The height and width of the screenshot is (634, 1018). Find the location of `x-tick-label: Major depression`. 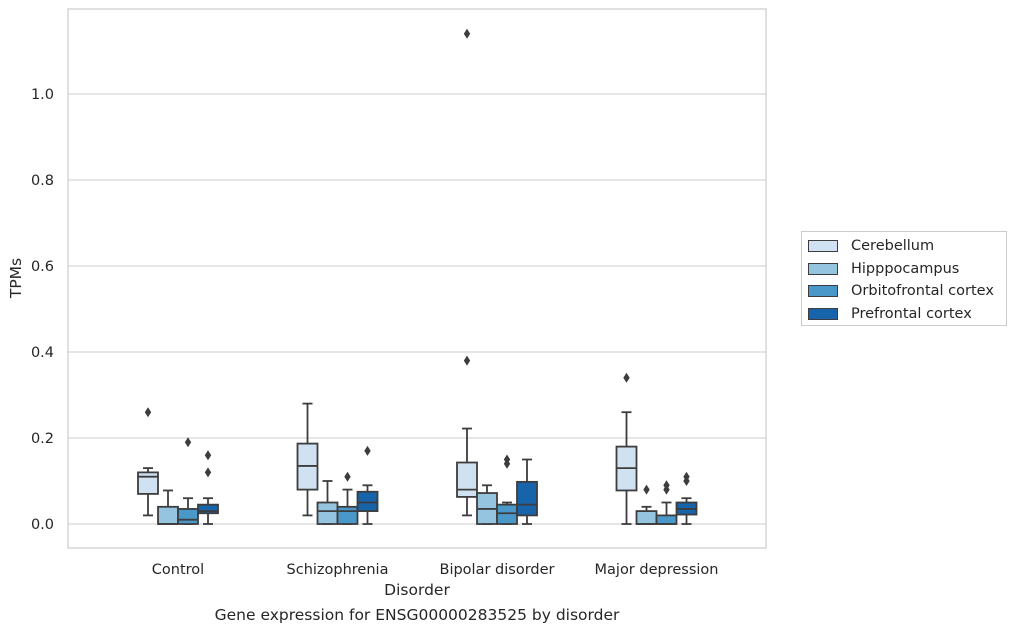

x-tick-label: Major depression is located at coordinates (657, 570).